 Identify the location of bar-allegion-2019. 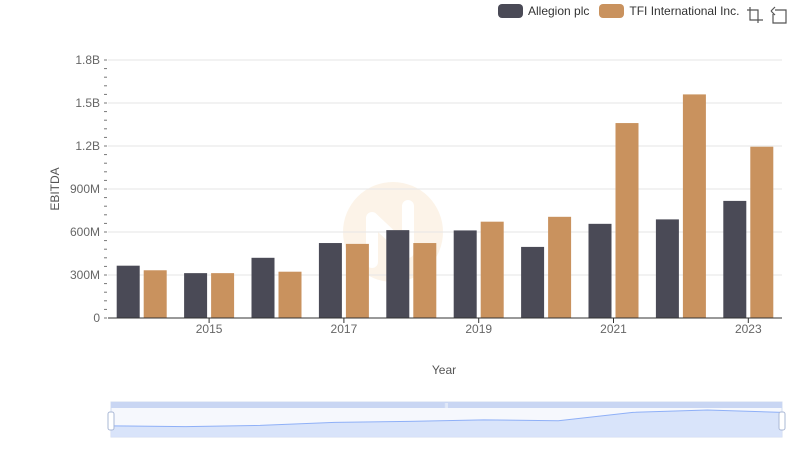
(465, 274).